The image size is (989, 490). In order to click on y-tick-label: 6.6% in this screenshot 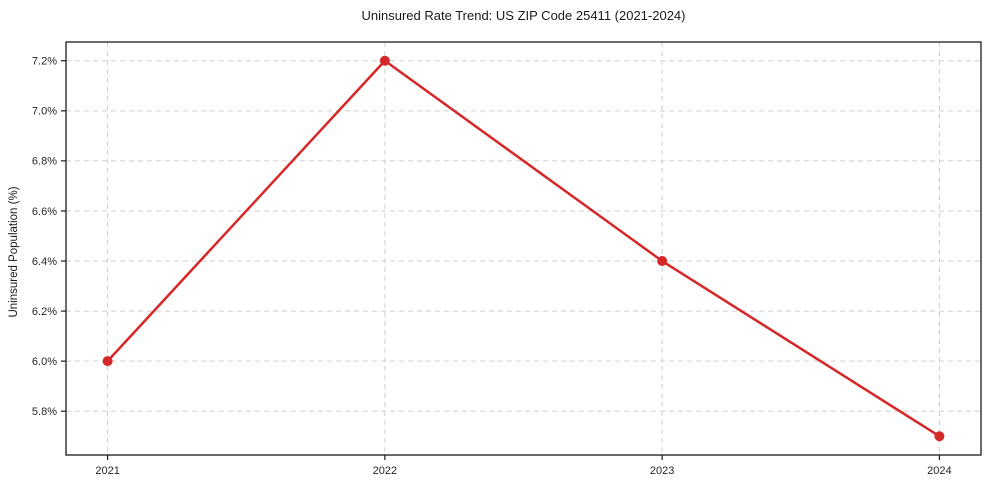, I will do `click(44, 212)`.